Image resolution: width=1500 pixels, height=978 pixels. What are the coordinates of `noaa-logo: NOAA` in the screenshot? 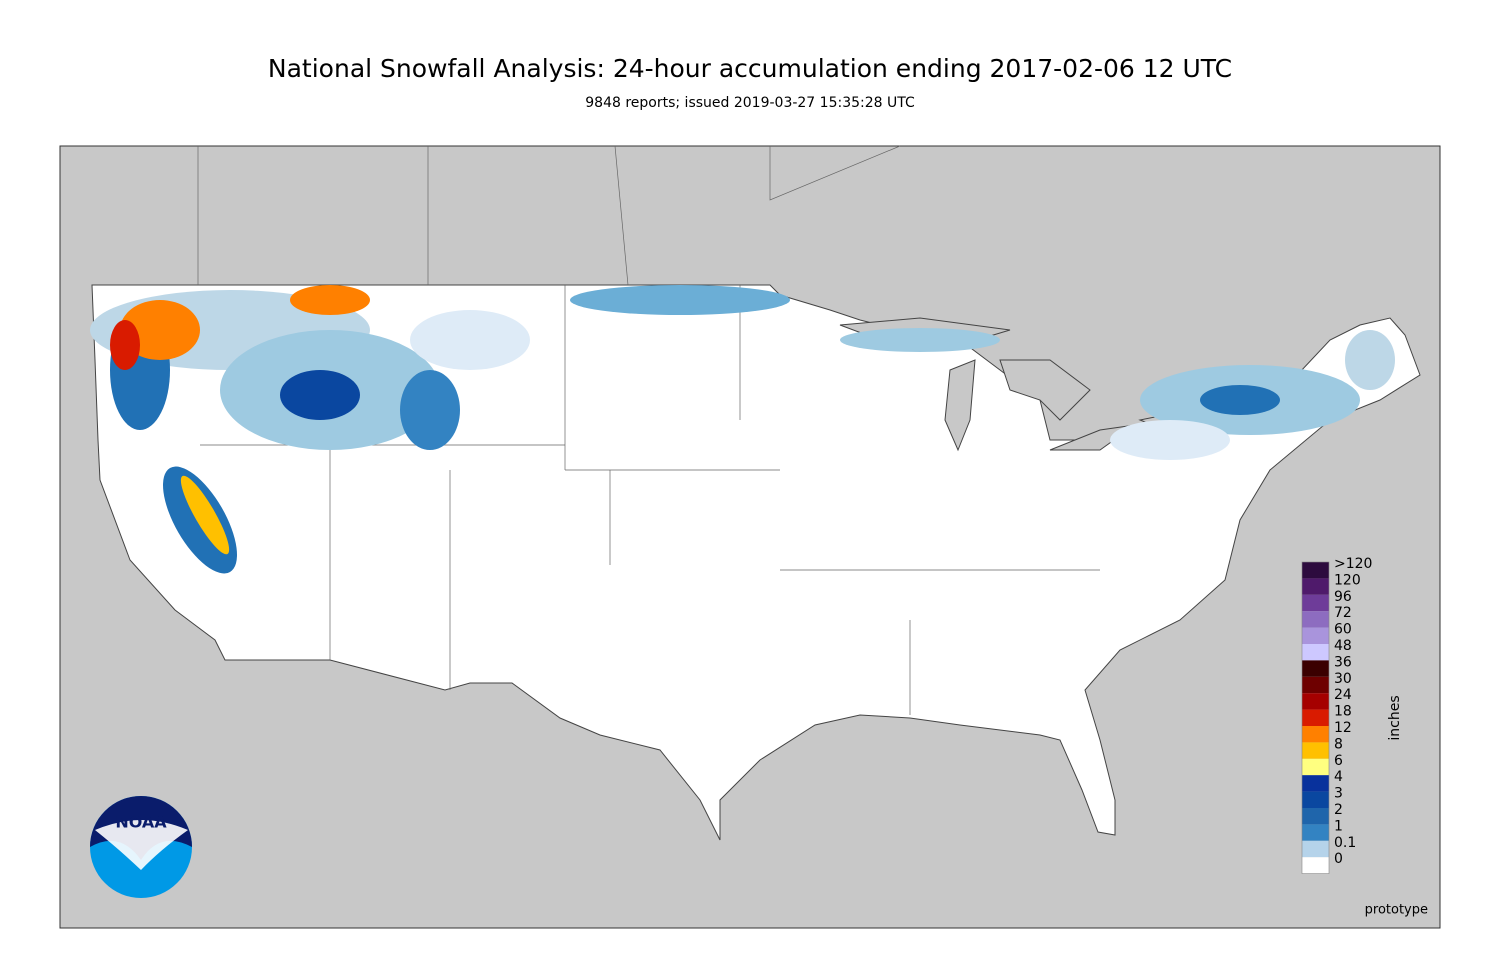 It's located at (141, 847).